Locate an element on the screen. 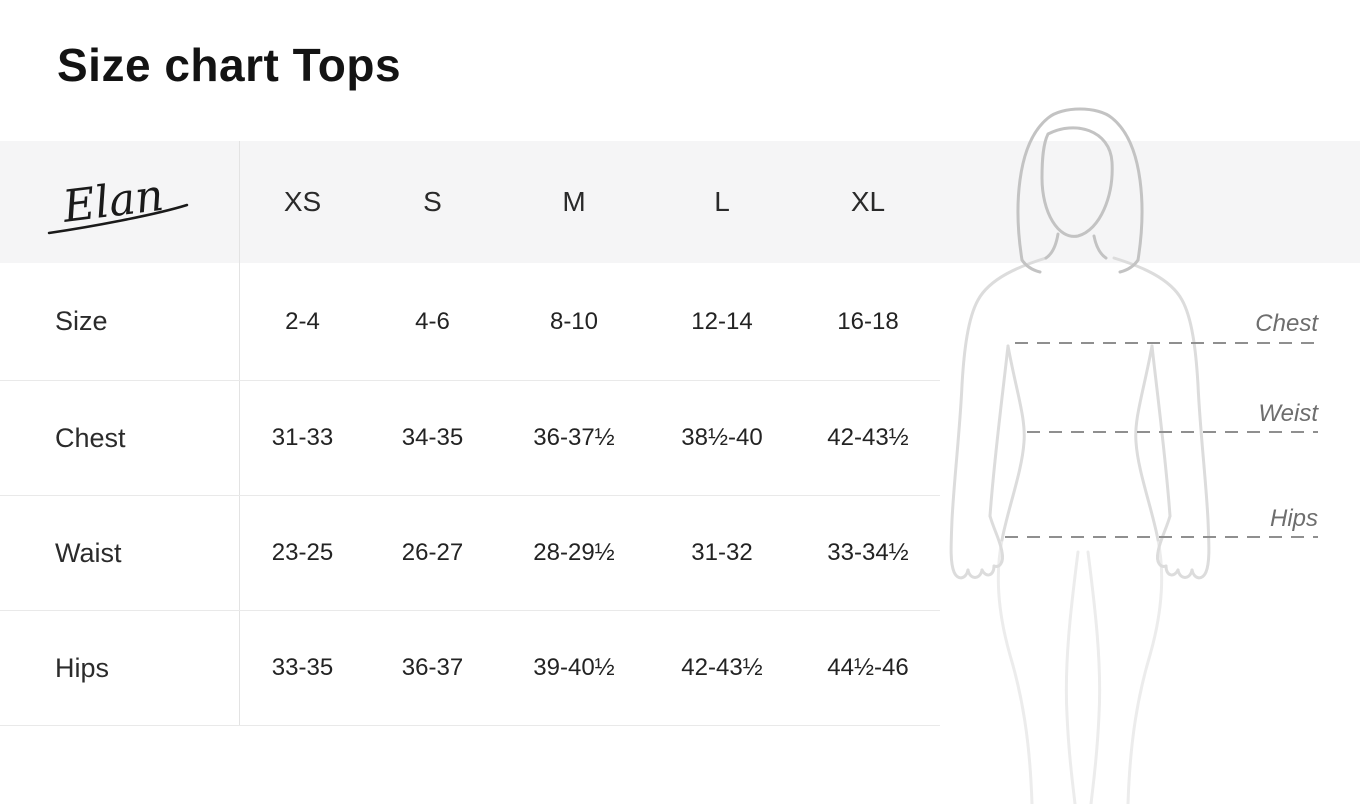  size-value: 34-35 is located at coordinates (432, 437).